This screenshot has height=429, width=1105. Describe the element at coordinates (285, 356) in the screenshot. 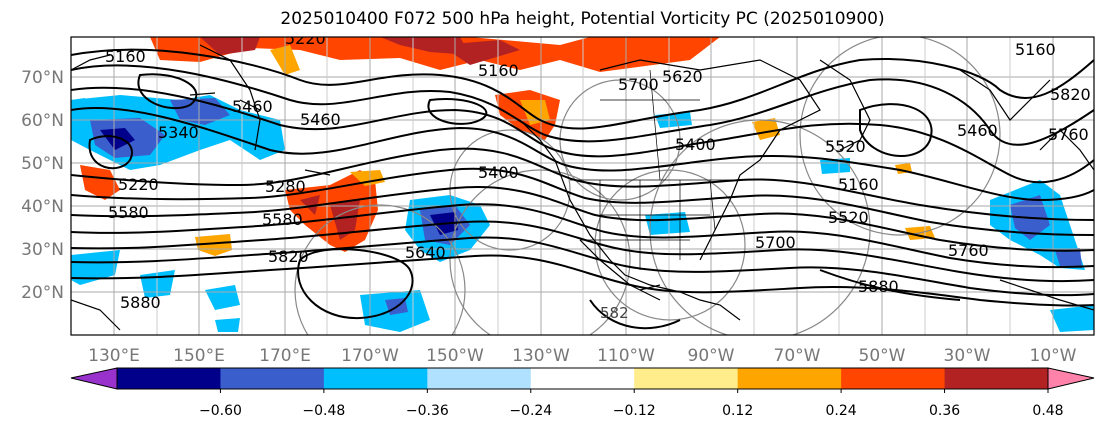

I see `lon-tick-label: 170°E` at that location.